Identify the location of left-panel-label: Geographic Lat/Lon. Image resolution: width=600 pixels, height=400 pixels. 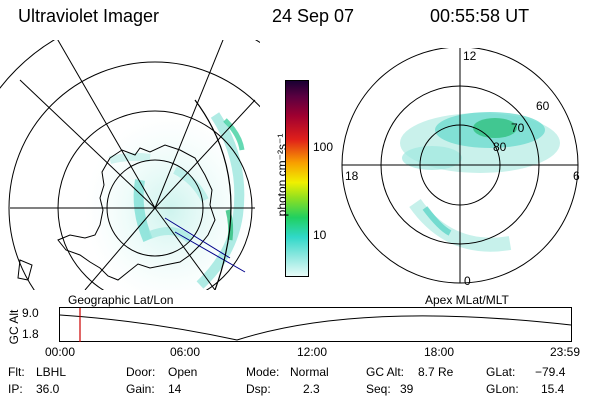
(121, 300).